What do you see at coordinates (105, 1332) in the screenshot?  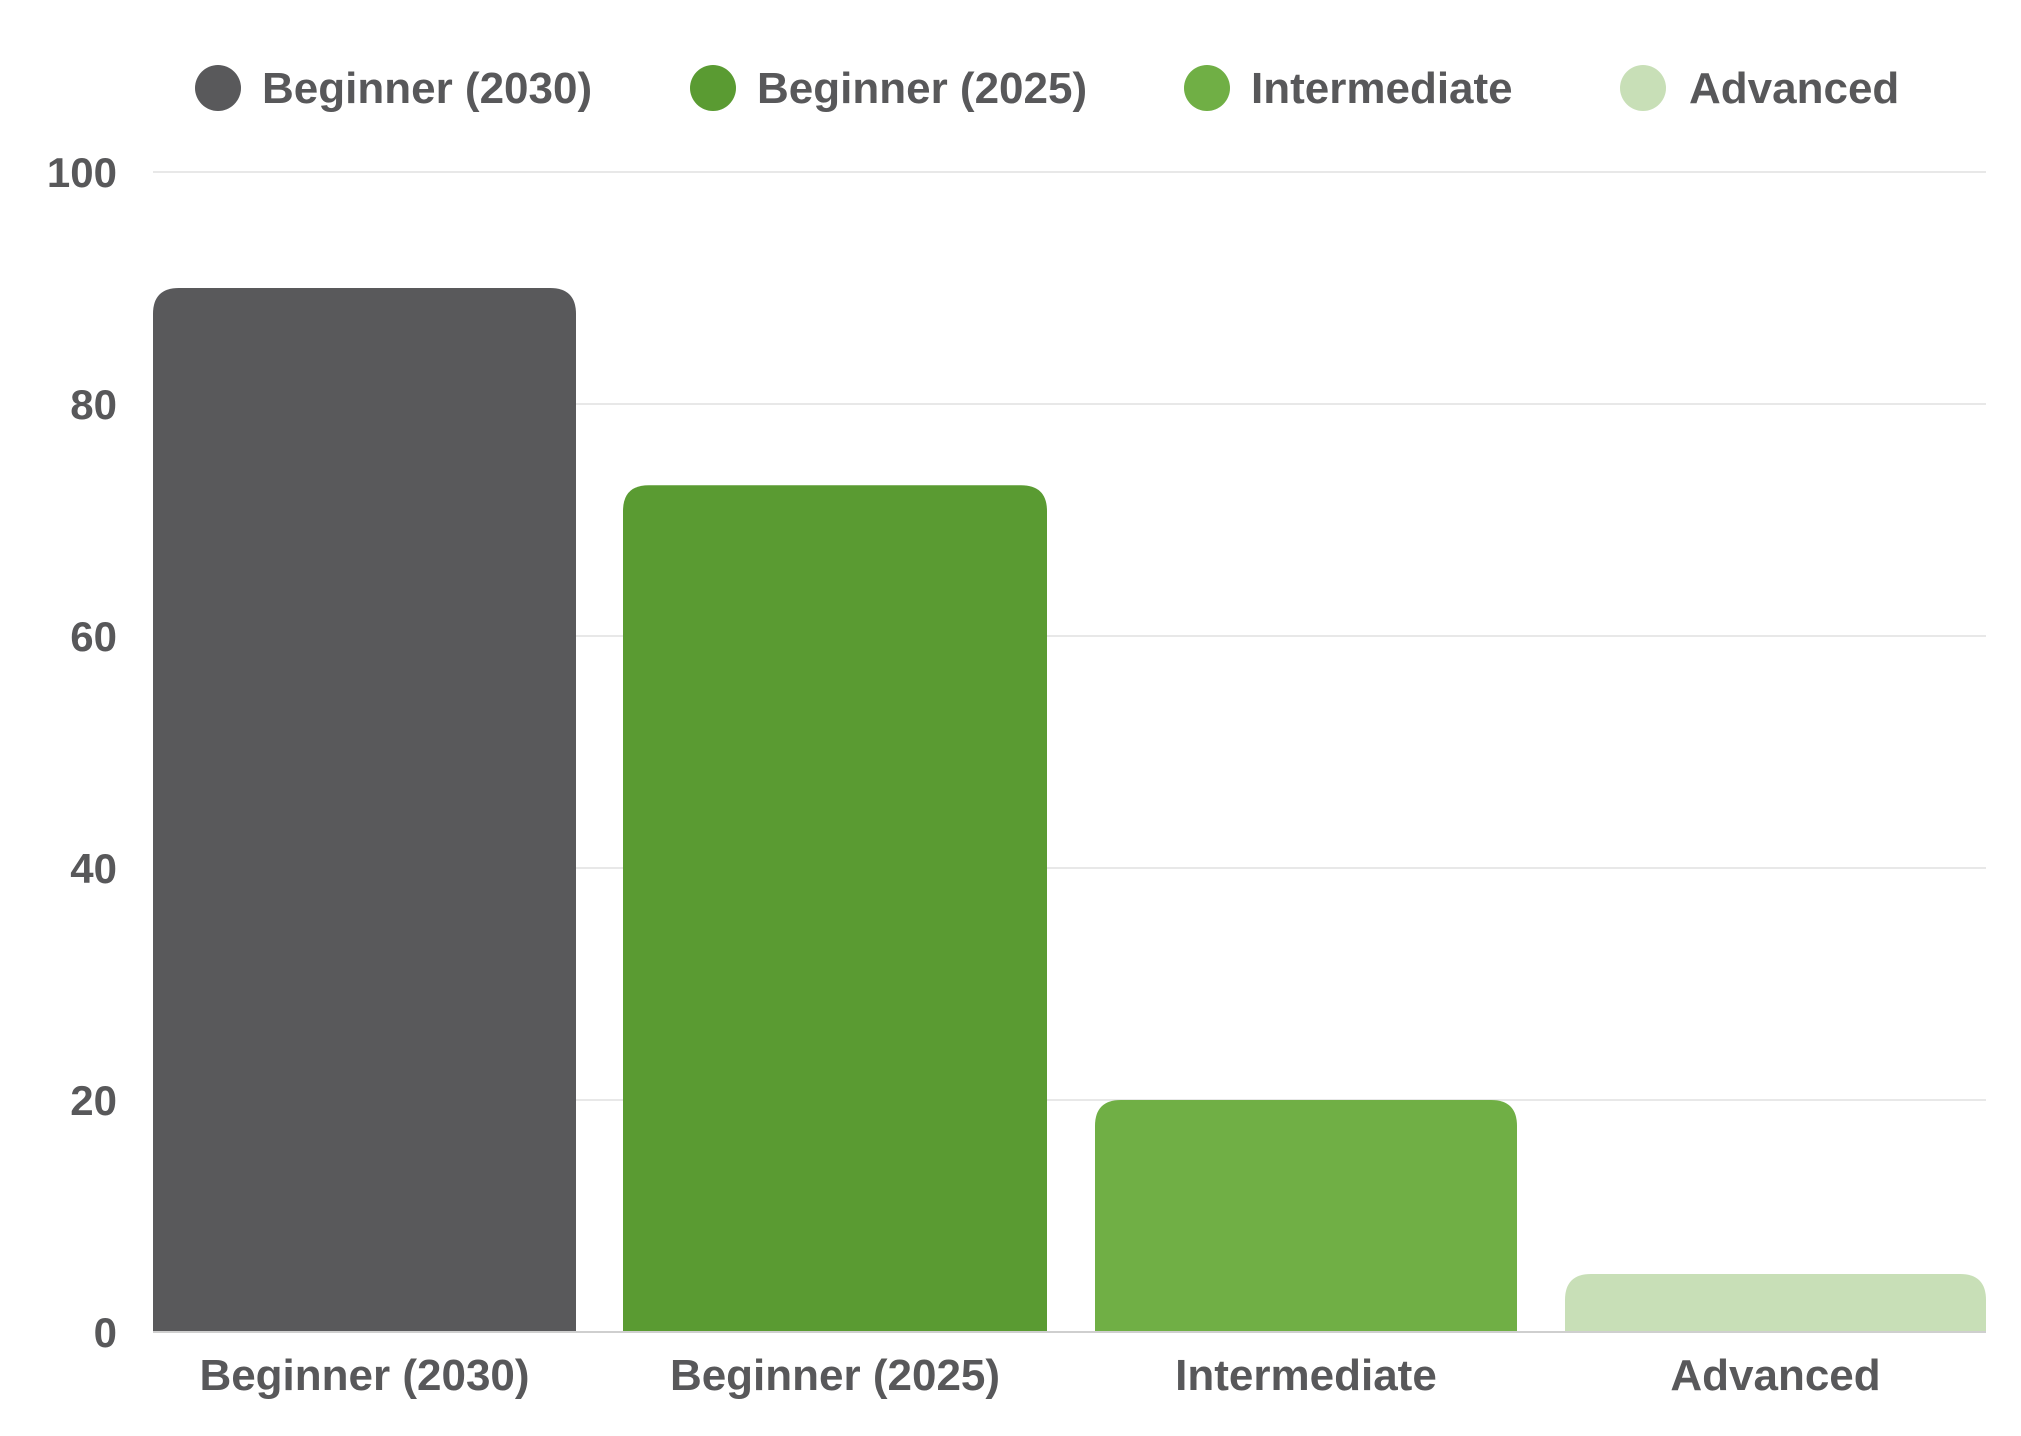 I see `y-tick-label: 0` at bounding box center [105, 1332].